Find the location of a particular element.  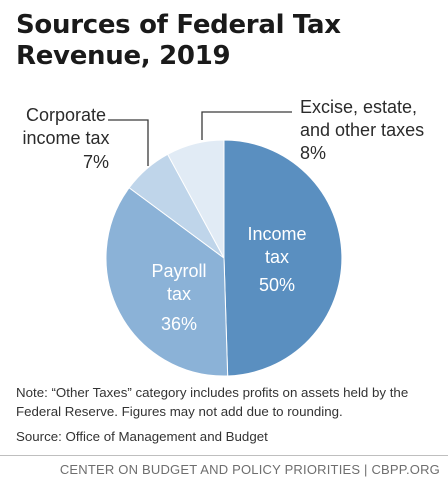

slice-label-income-value: 50% is located at coordinates (277, 285).